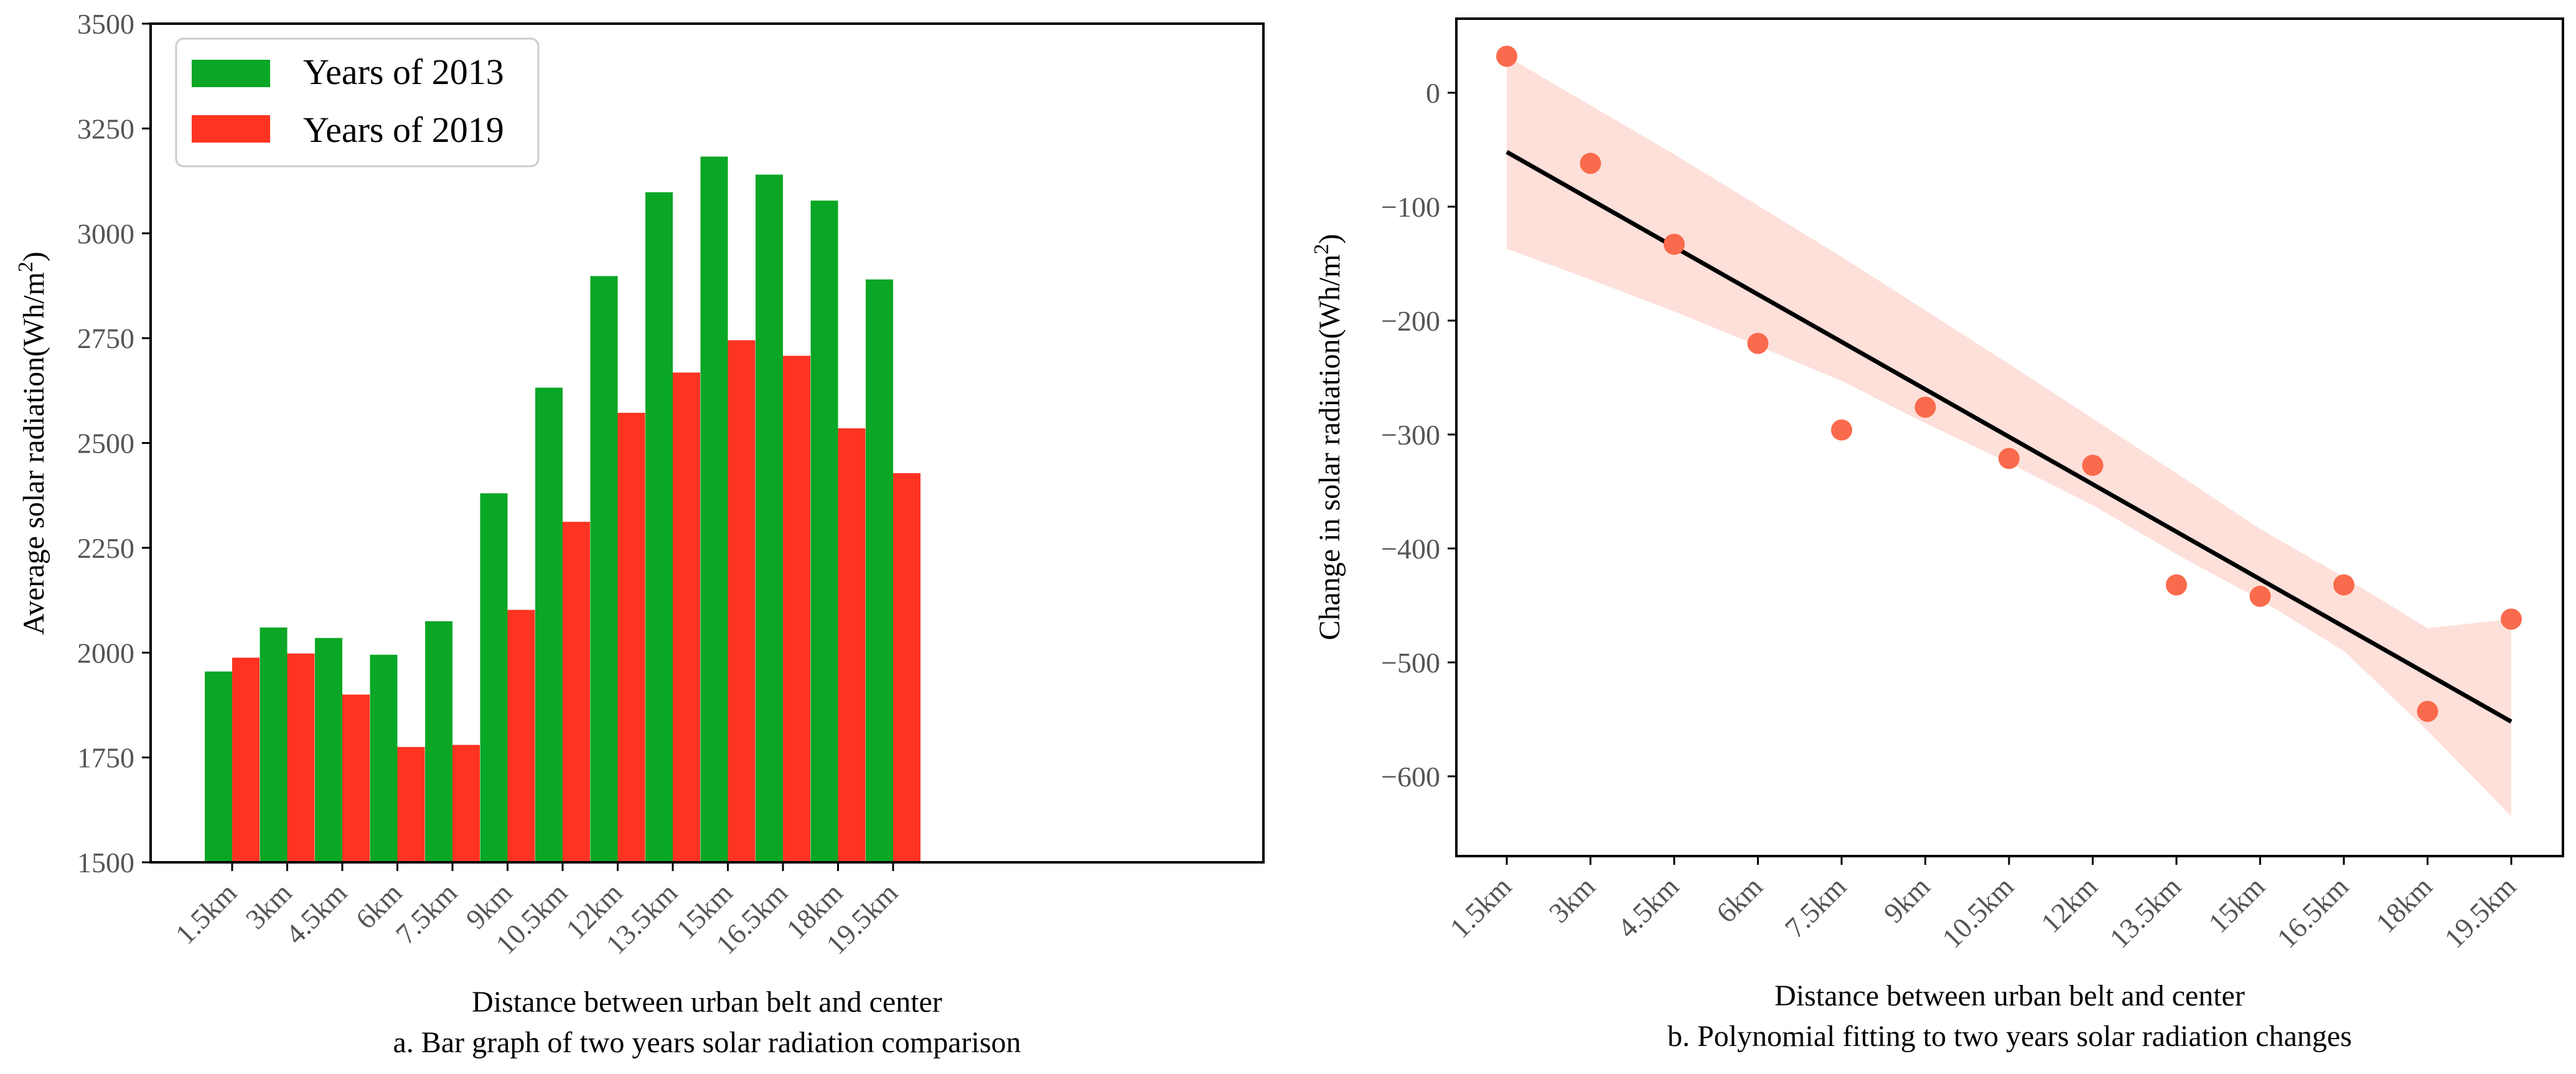 This screenshot has width=2576, height=1074. What do you see at coordinates (466, 804) in the screenshot?
I see `a-bar-2019-7.5km` at bounding box center [466, 804].